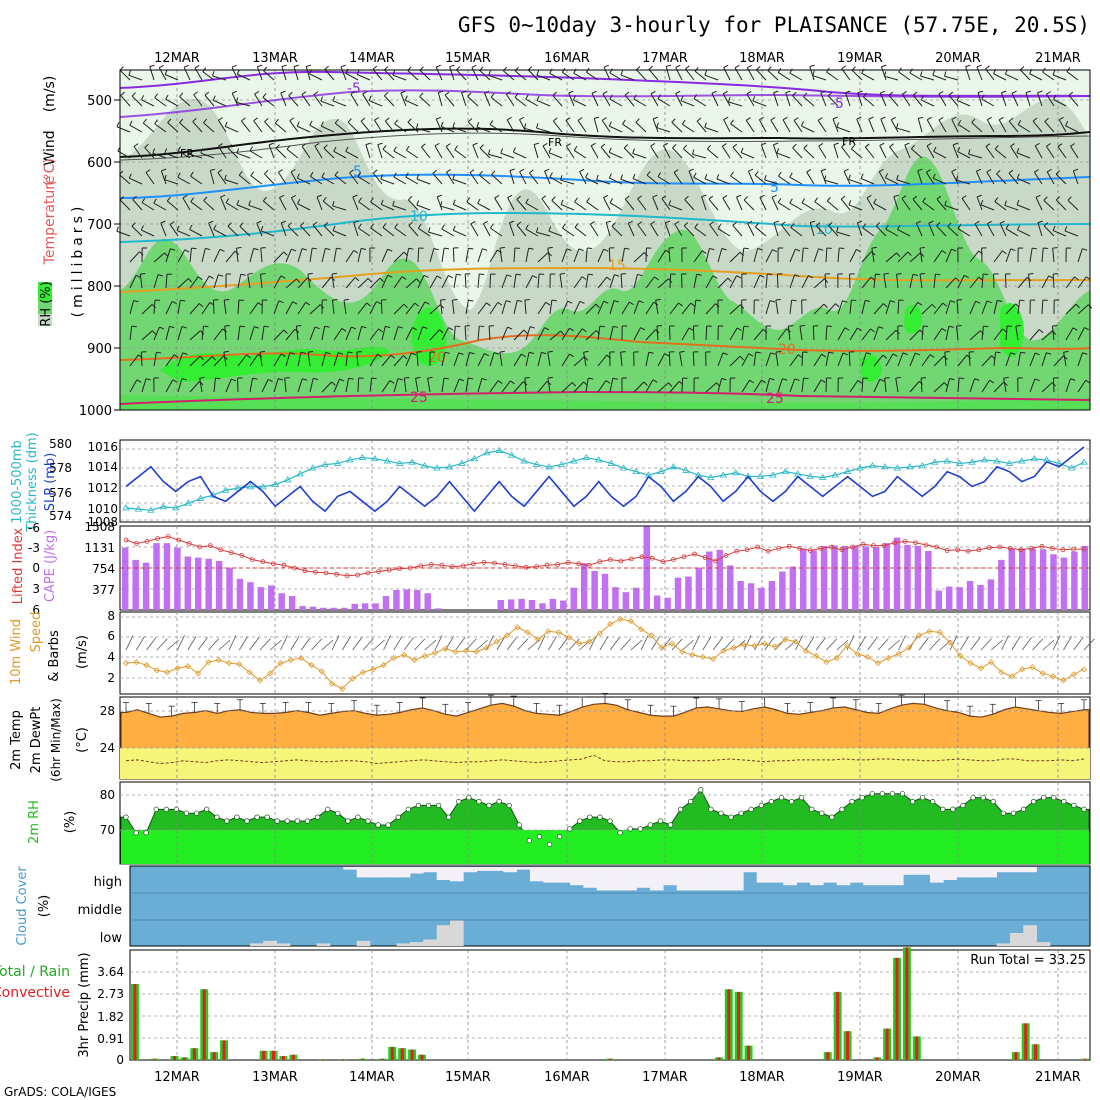 The image size is (1100, 1100). What do you see at coordinates (177, 1077) in the screenshot?
I see `date-label-bottom: 12MAR` at bounding box center [177, 1077].